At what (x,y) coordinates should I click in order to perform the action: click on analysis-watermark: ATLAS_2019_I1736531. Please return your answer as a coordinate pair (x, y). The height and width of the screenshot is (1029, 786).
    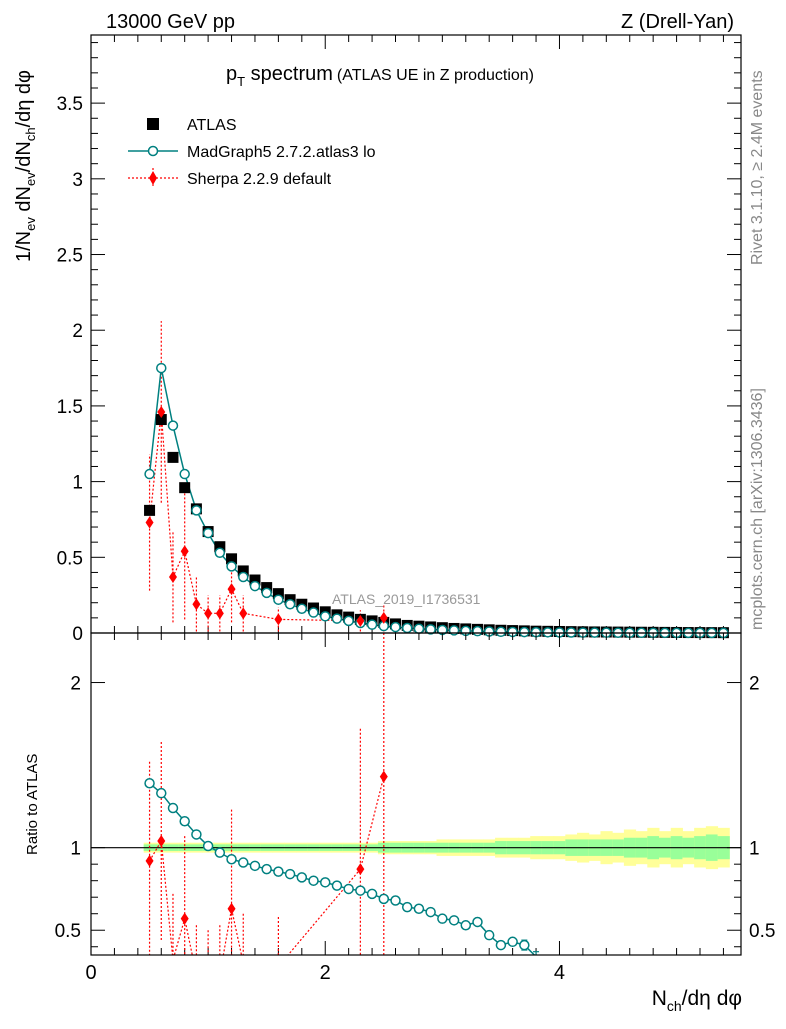
    Looking at the image, I should click on (406, 599).